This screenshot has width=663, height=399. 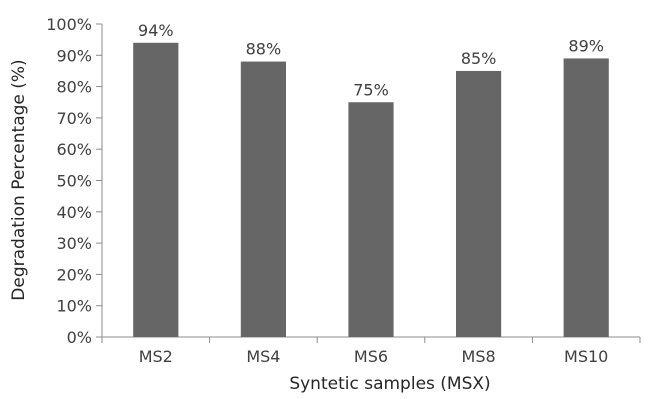 I want to click on y-tick-label: 0%, so click(x=79, y=337).